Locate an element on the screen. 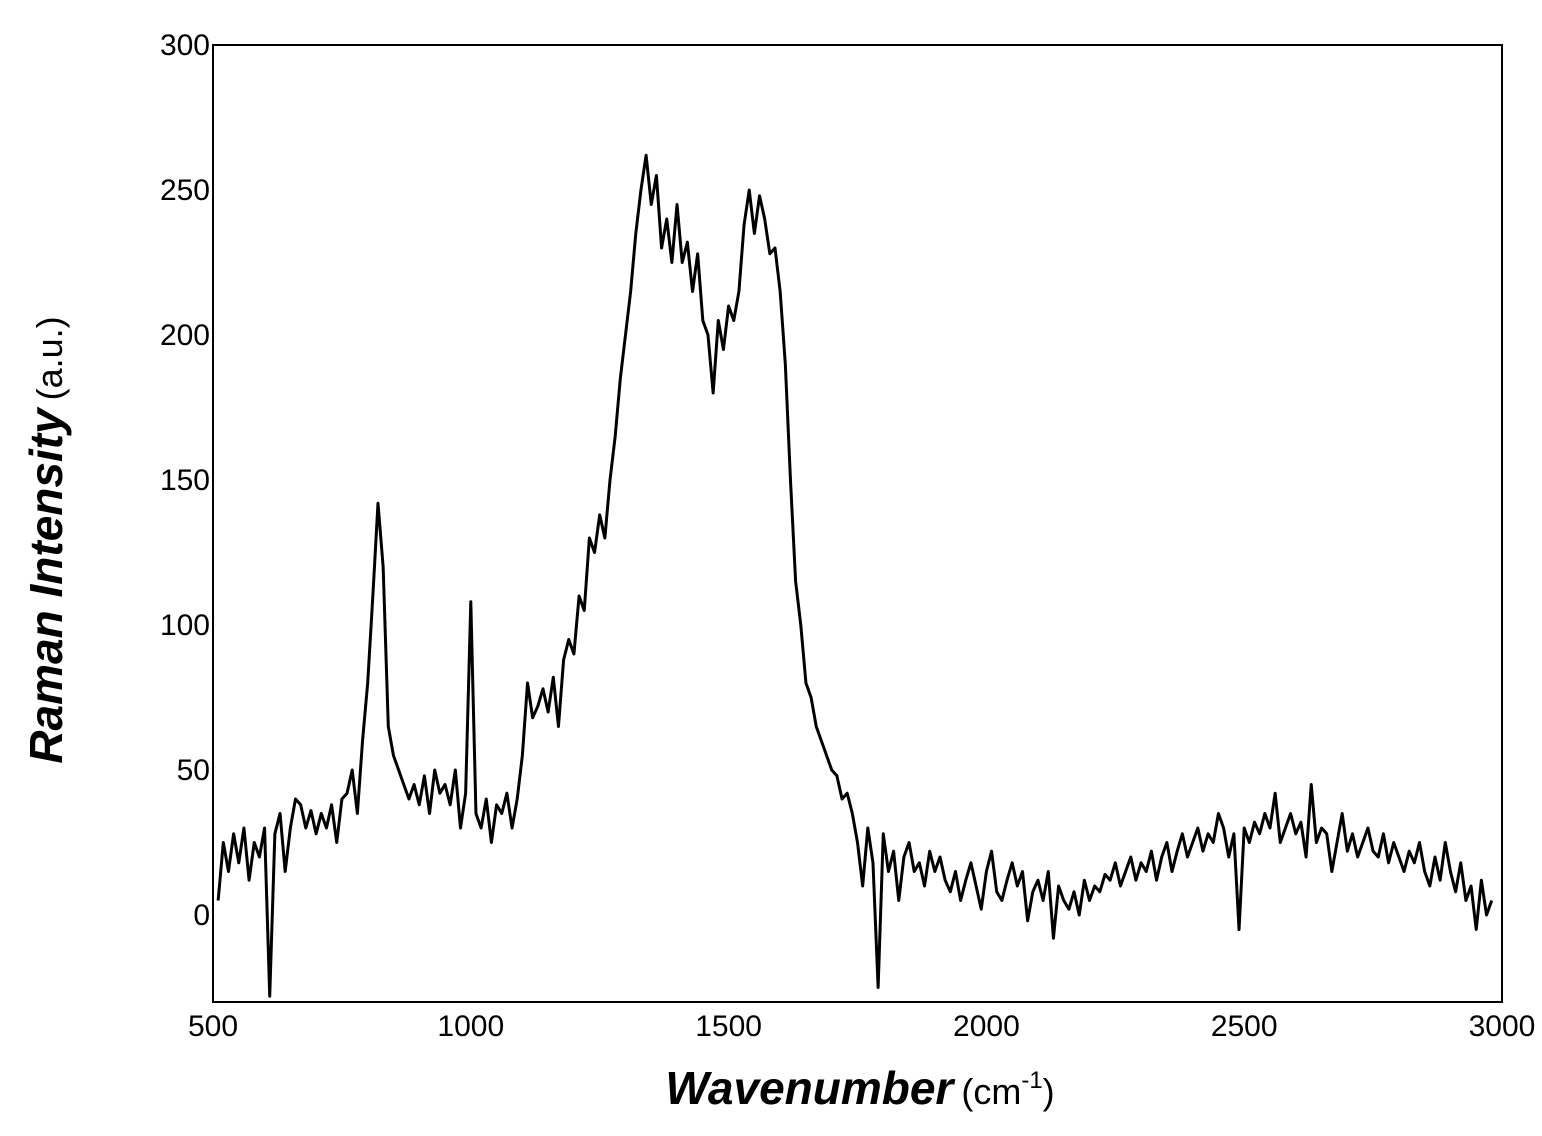 The width and height of the screenshot is (1542, 1136). y-label-text: Raman Intensity is located at coordinates (46, 585).